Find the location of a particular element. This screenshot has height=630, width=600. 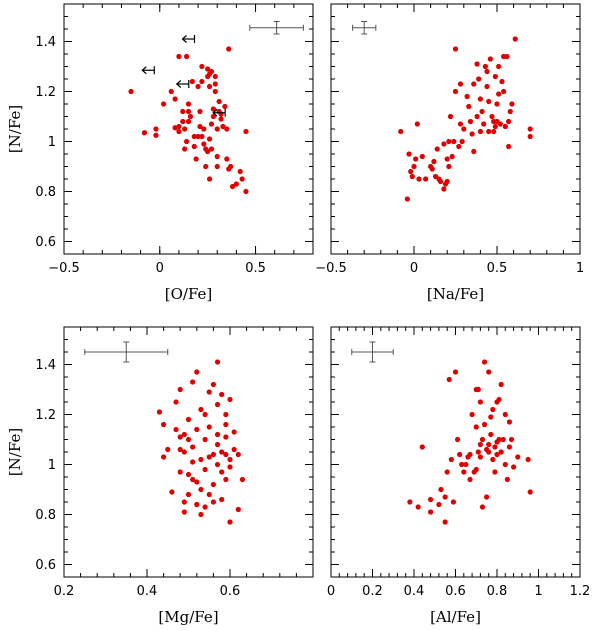

x-tick-label: 0.2 is located at coordinates (64, 591).